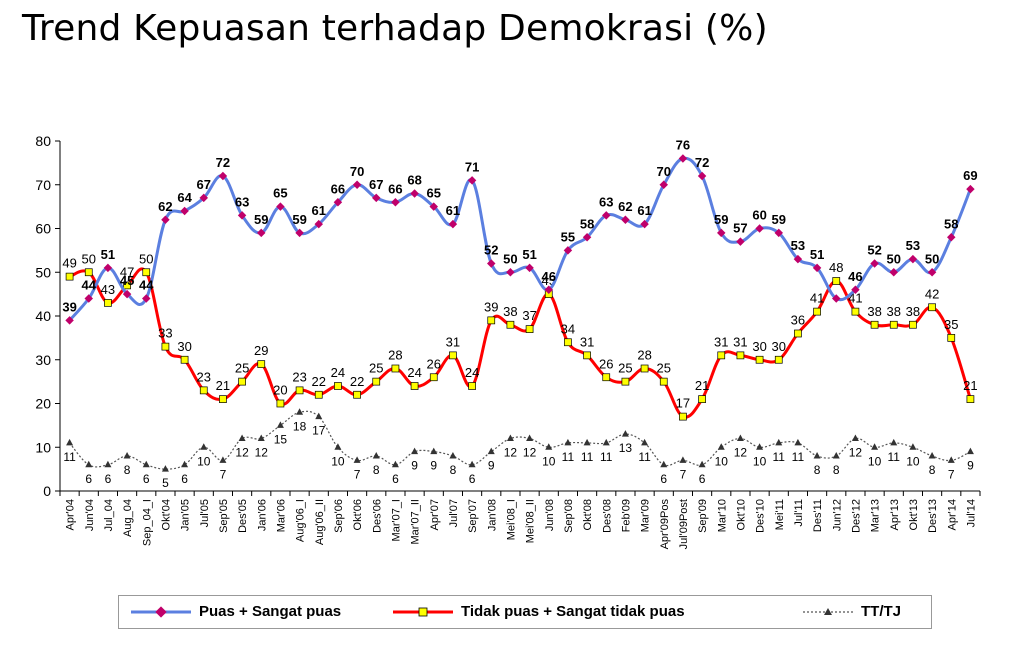 Image resolution: width=1024 pixels, height=653 pixels. I want to click on data-label-puas: 44, so click(89, 285).